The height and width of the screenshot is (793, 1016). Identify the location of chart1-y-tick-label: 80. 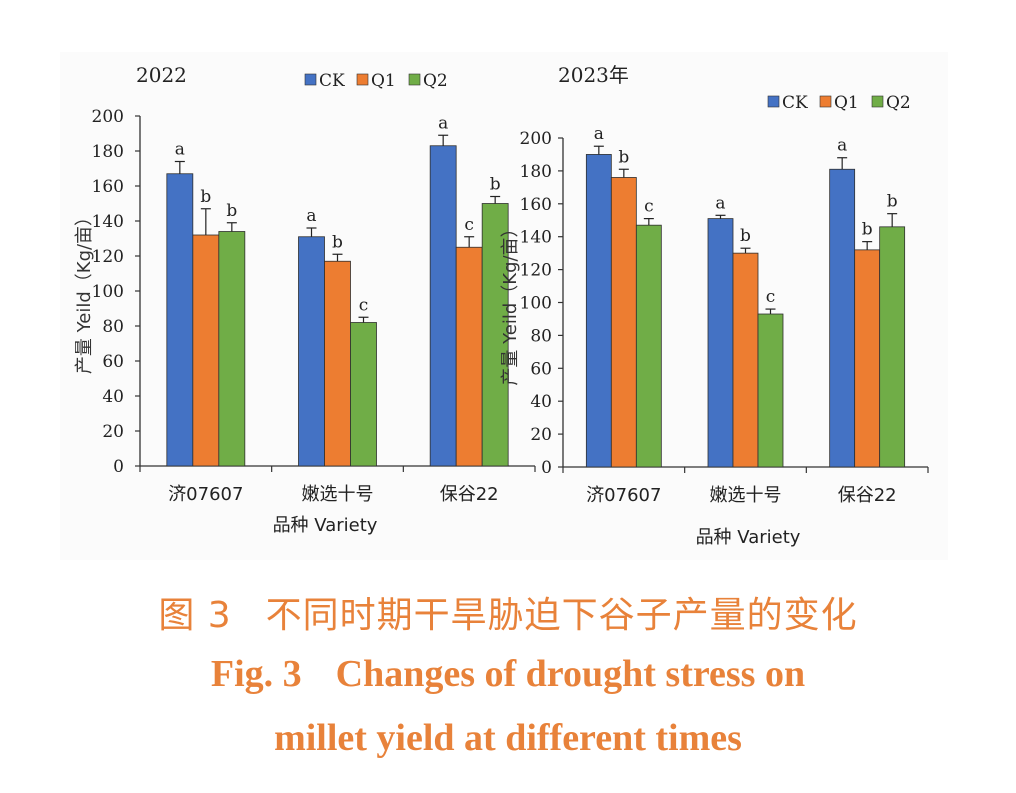
(113, 327).